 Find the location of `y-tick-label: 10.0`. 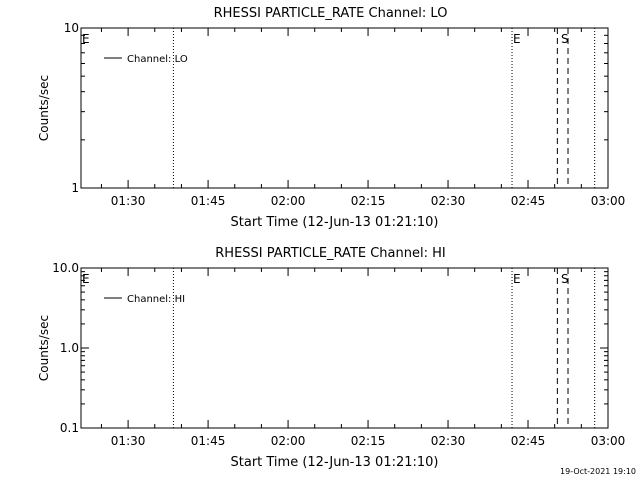

y-tick-label: 10.0 is located at coordinates (65, 268).